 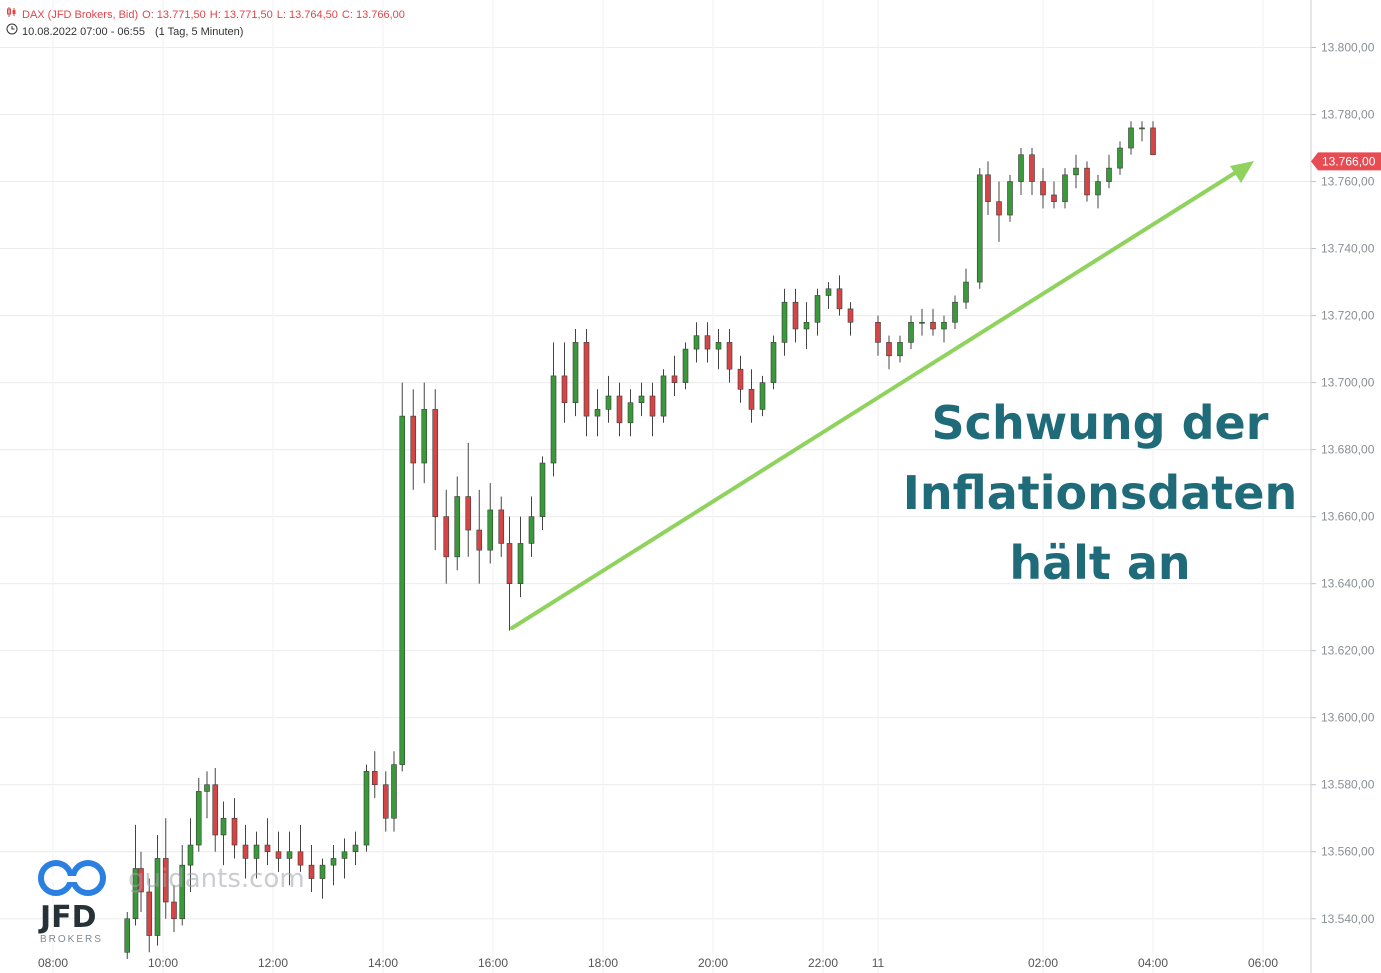 What do you see at coordinates (713, 963) in the screenshot?
I see `x-tick-label: 20:00` at bounding box center [713, 963].